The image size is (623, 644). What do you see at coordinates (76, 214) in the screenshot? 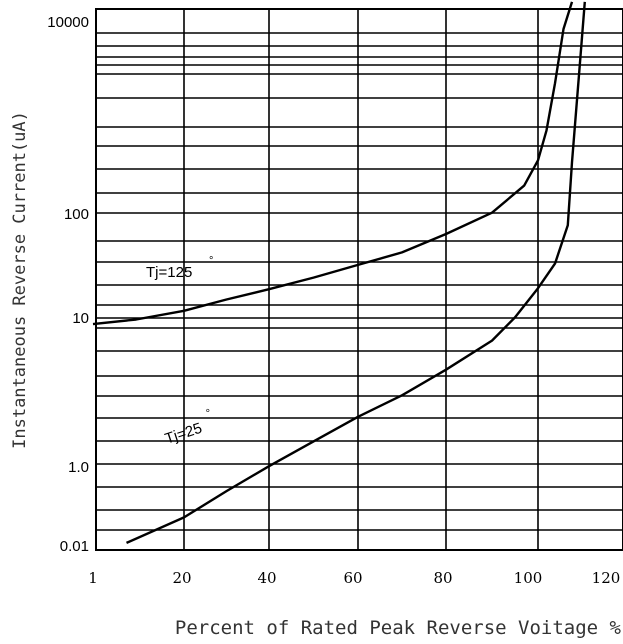
I see `y-tick-label-1: 100` at bounding box center [76, 214].